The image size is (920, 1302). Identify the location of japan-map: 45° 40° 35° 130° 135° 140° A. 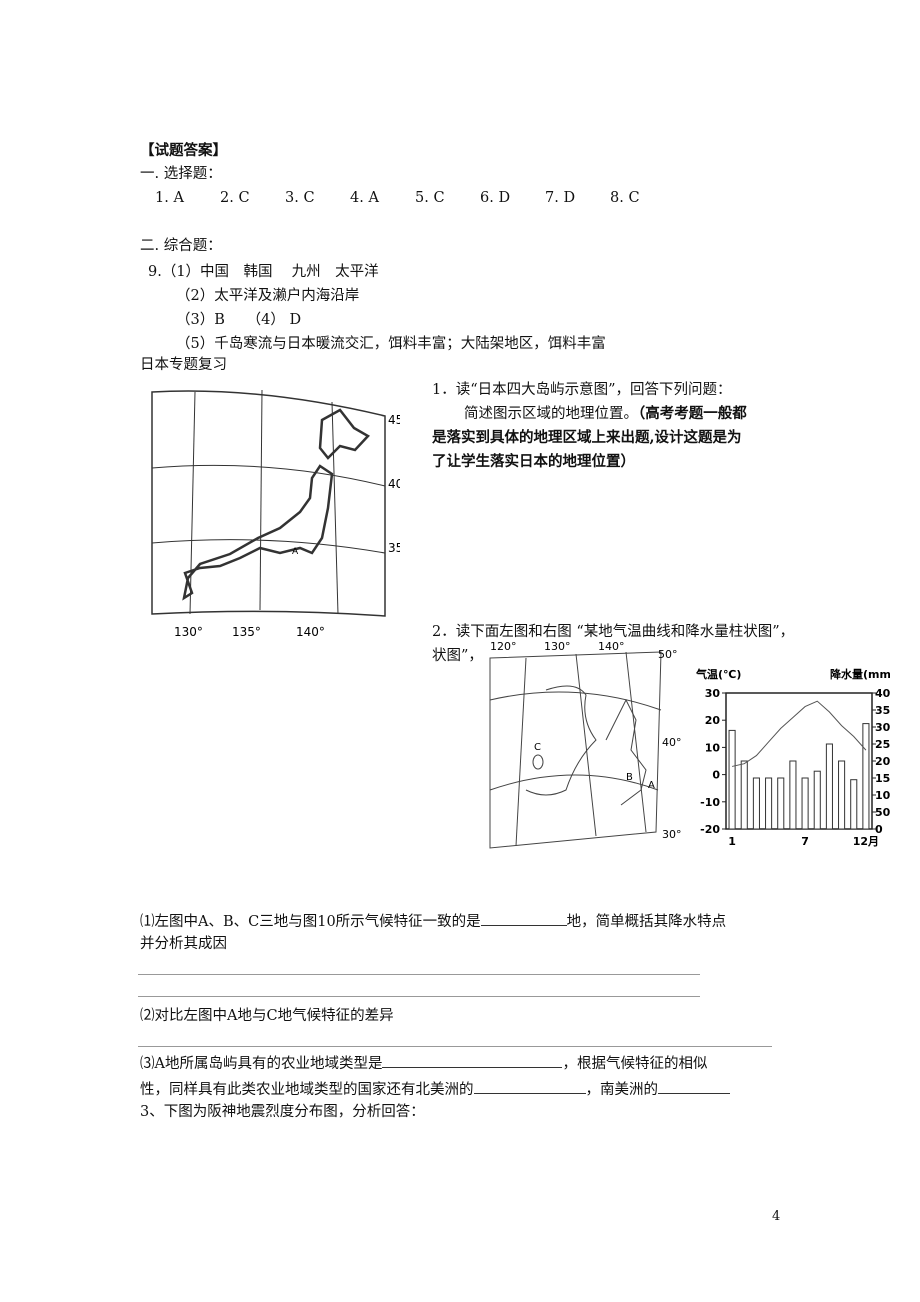
(275, 514).